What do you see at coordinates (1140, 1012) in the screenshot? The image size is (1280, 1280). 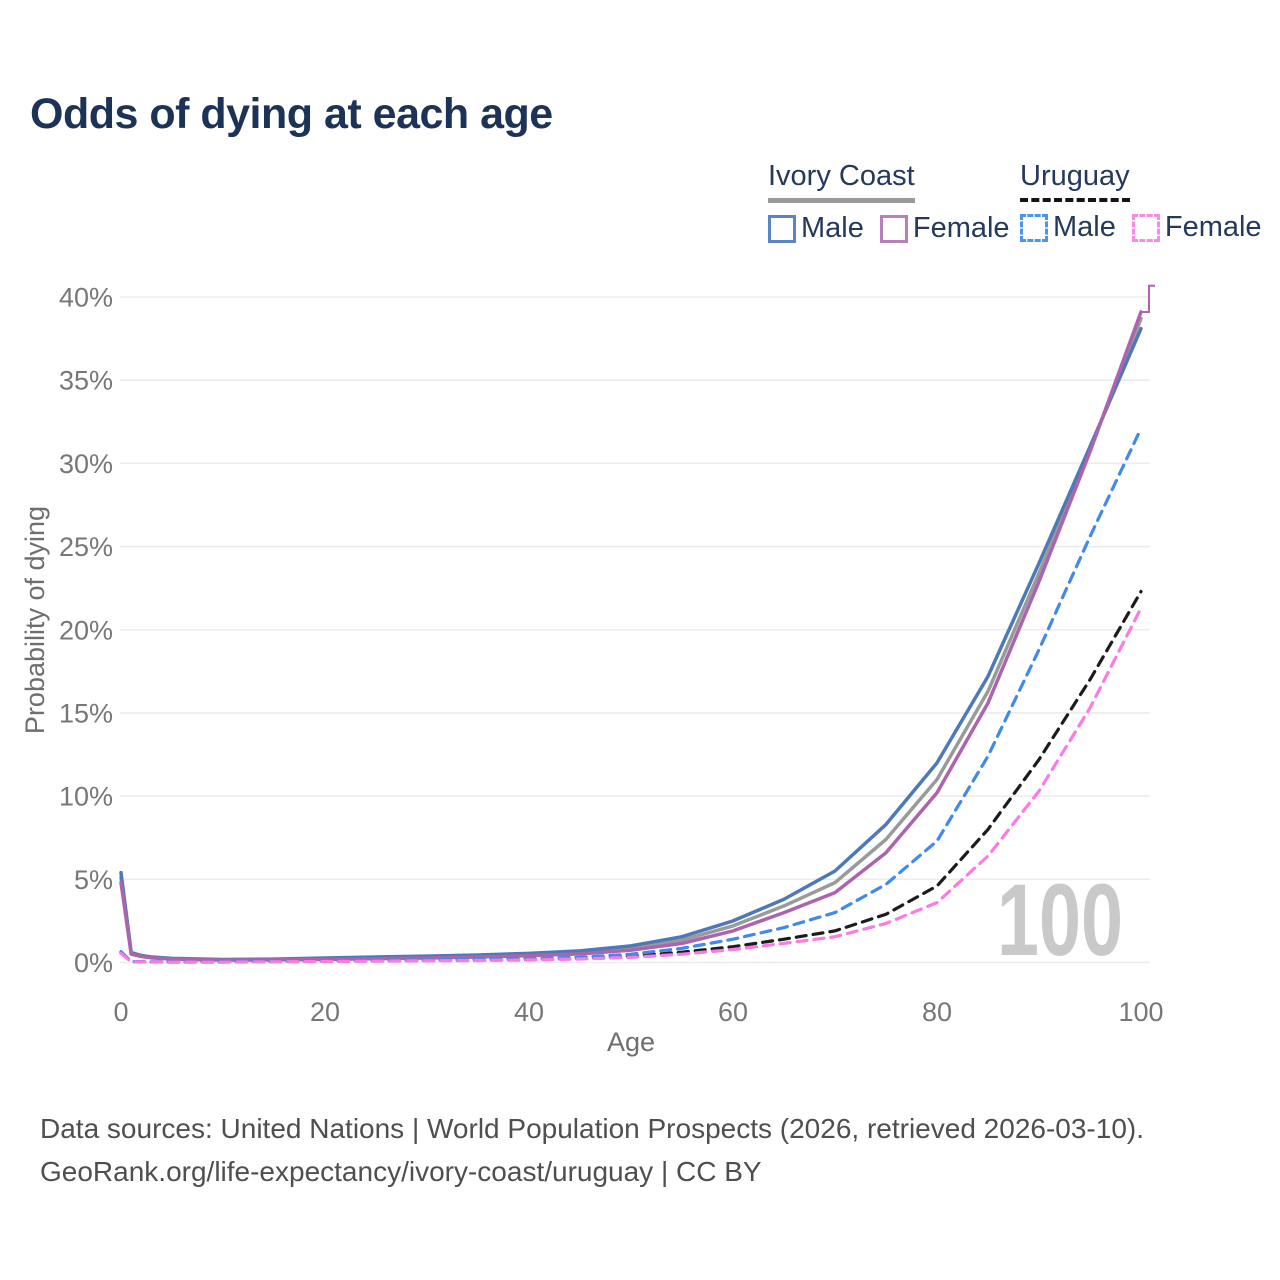 I see `x-axis-tick-label: 100` at bounding box center [1140, 1012].